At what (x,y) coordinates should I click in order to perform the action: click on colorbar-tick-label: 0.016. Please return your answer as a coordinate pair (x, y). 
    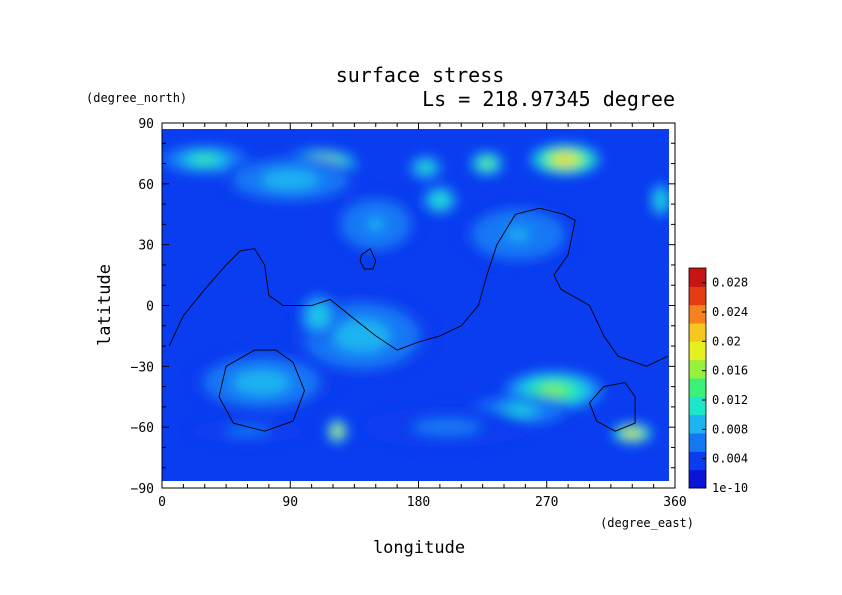
    Looking at the image, I should click on (730, 371).